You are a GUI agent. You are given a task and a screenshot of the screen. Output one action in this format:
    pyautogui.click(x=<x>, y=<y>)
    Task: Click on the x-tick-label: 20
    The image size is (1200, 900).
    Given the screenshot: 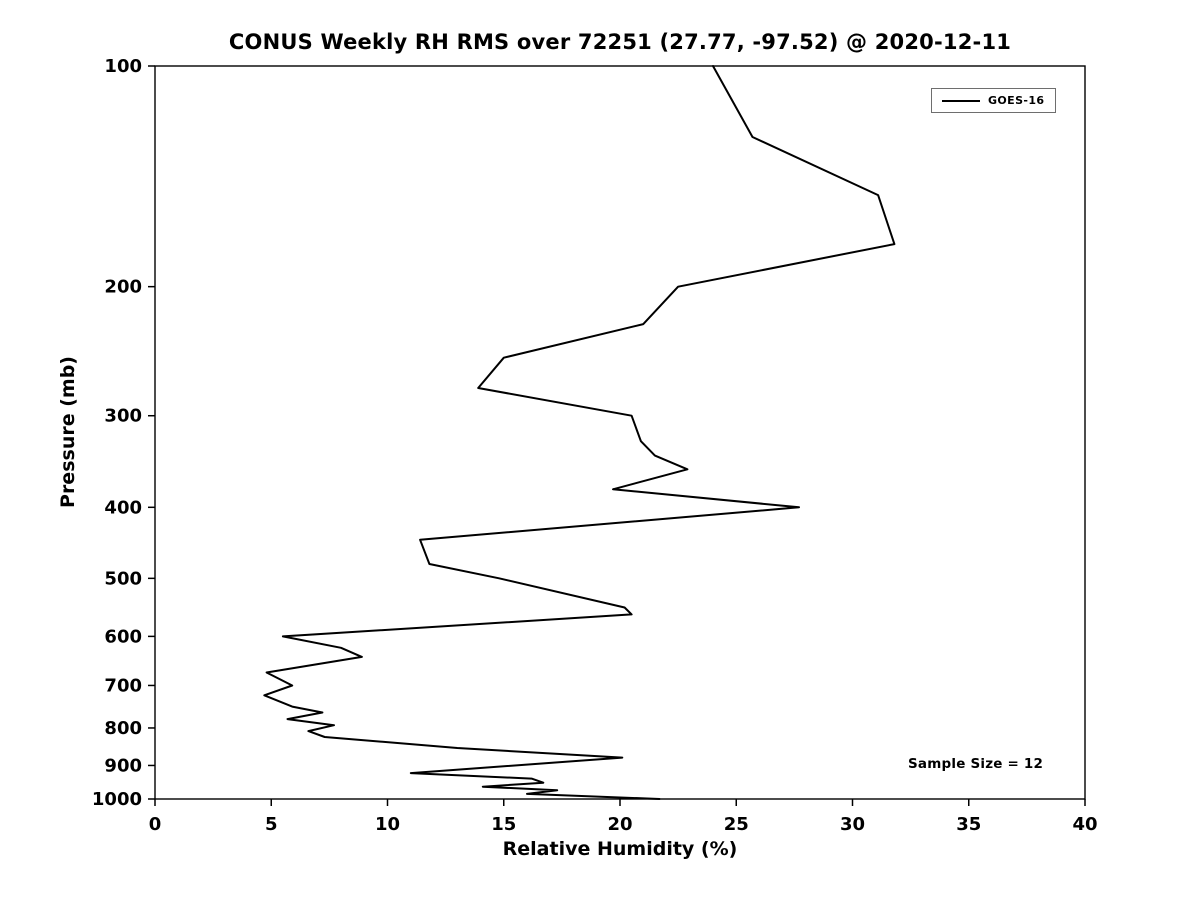 What is the action you would take?
    pyautogui.click(x=619, y=824)
    